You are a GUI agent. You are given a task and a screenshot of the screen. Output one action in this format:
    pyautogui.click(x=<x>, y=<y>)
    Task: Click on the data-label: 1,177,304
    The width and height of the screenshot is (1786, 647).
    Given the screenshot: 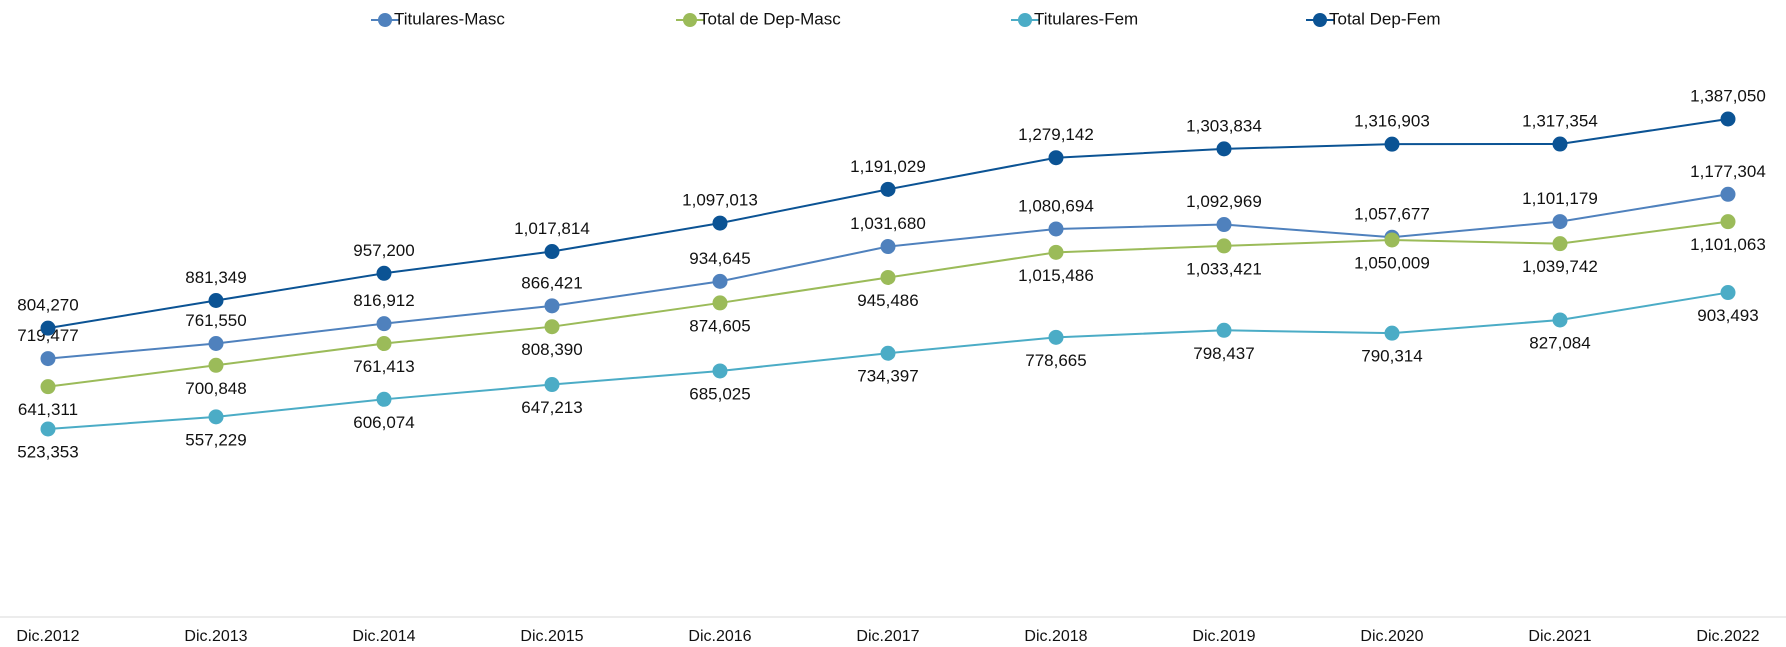 What is the action you would take?
    pyautogui.click(x=1728, y=171)
    